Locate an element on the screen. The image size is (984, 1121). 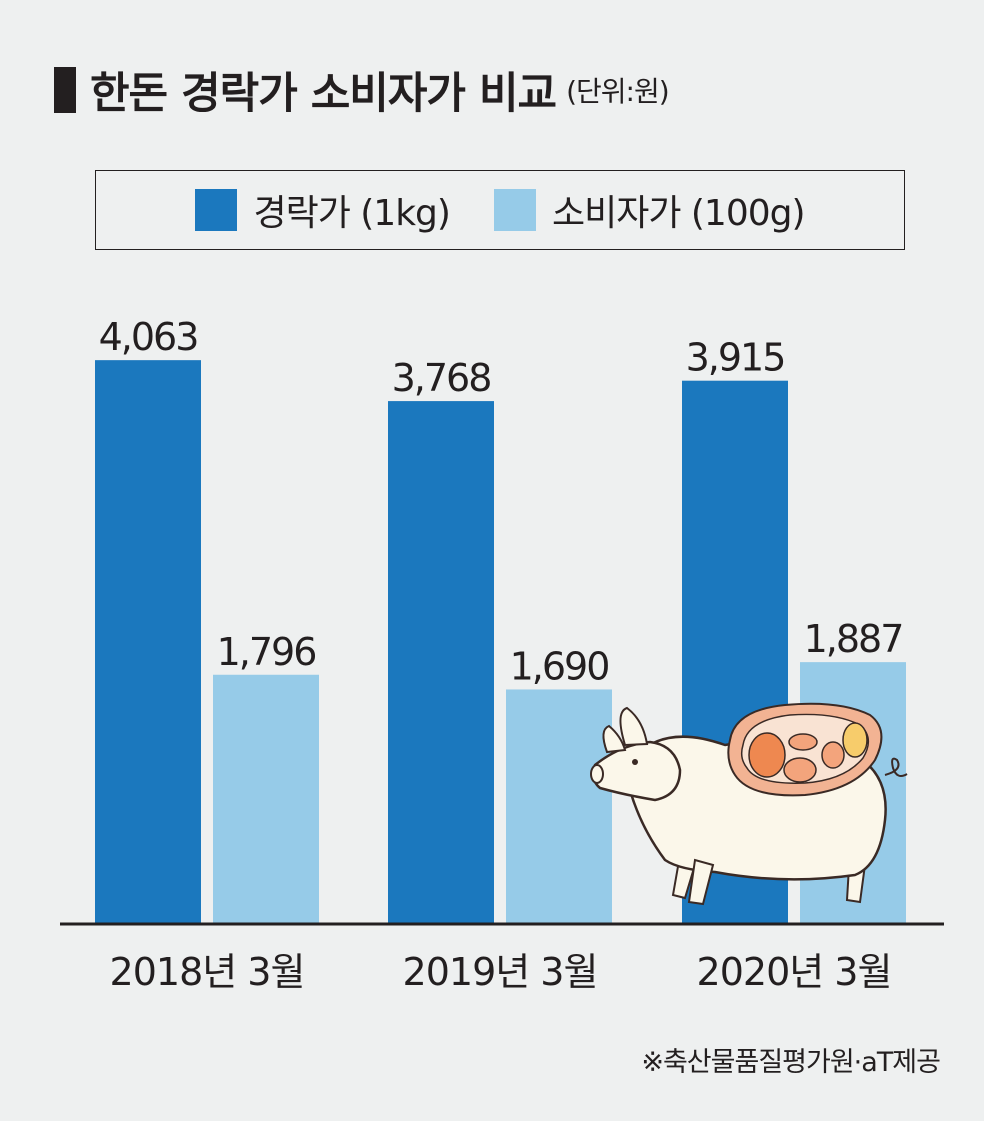
chart-title: 한돈 경락가 소비자가 비교 is located at coordinates (323, 94).